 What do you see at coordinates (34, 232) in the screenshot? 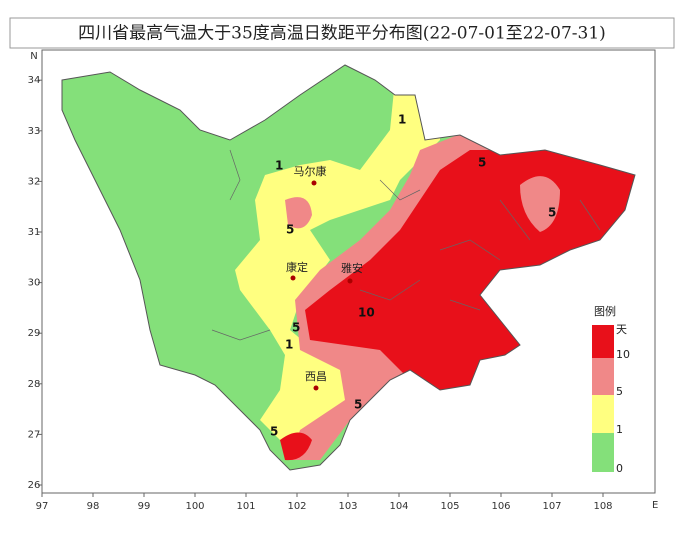
I see `y-tick-label: 31` at bounding box center [34, 232].